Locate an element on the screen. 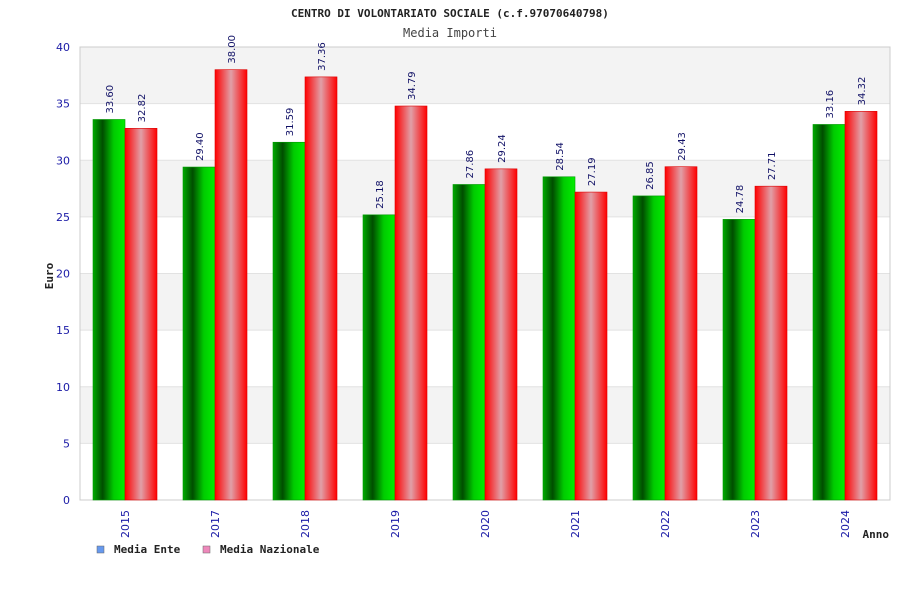 The height and width of the screenshot is (600, 900). y-axis-label: Euro is located at coordinates (49, 275).